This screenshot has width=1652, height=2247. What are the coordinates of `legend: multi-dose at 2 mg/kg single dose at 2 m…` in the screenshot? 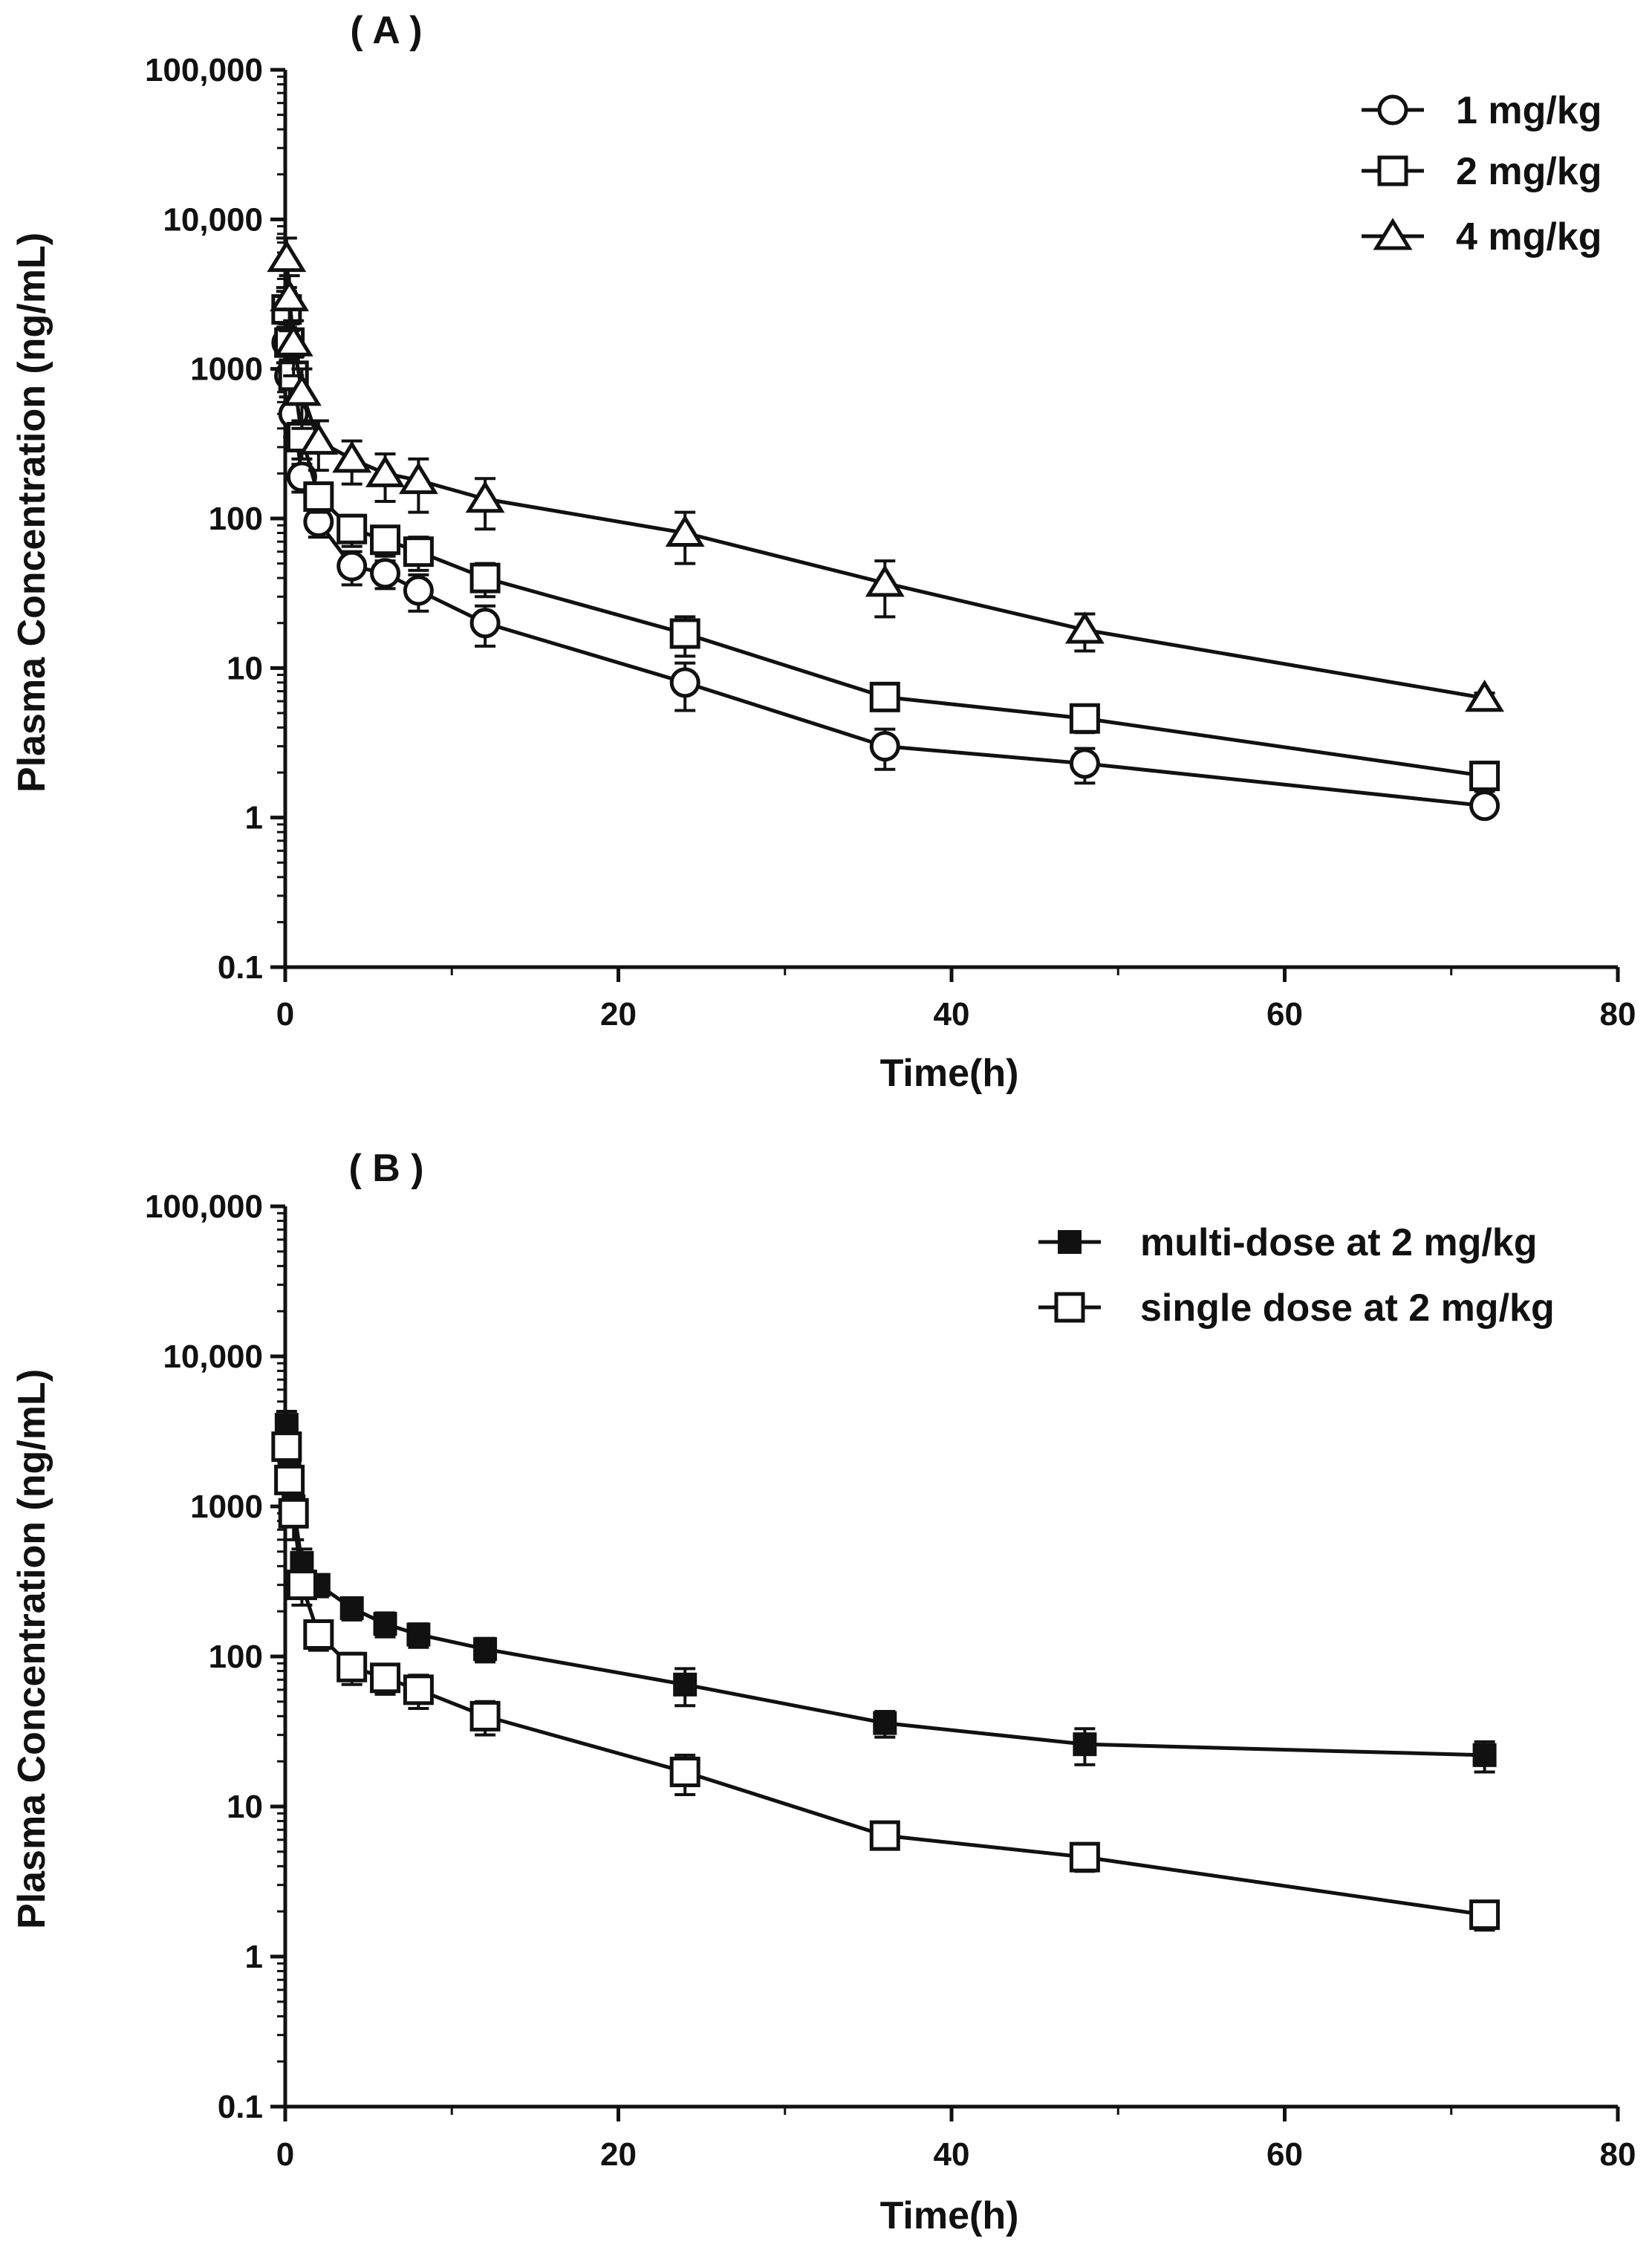 It's located at (1296, 1275).